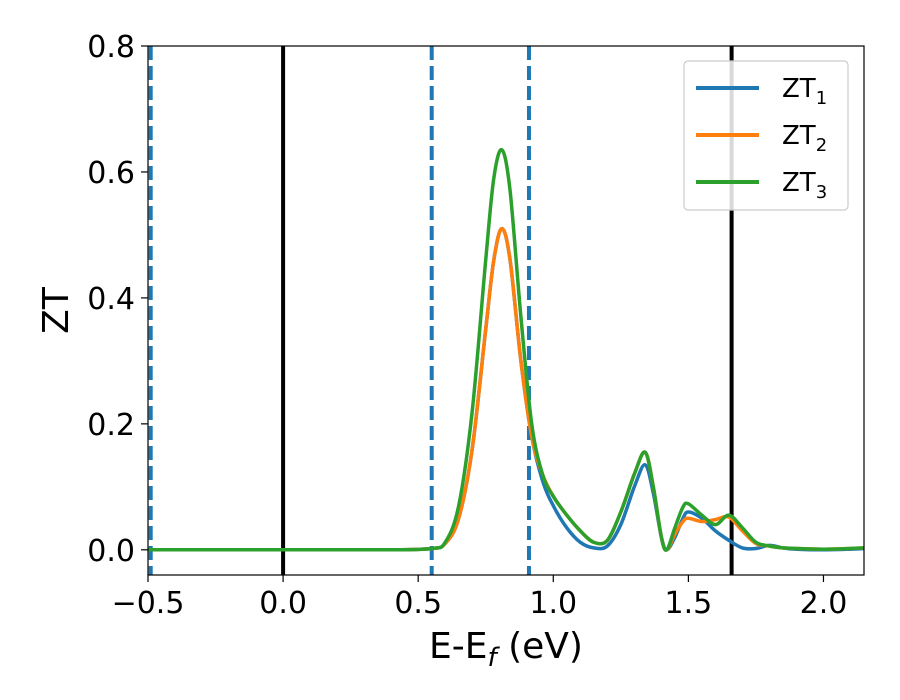  What do you see at coordinates (824, 603) in the screenshot?
I see `x-tick-label: 2.0` at bounding box center [824, 603].